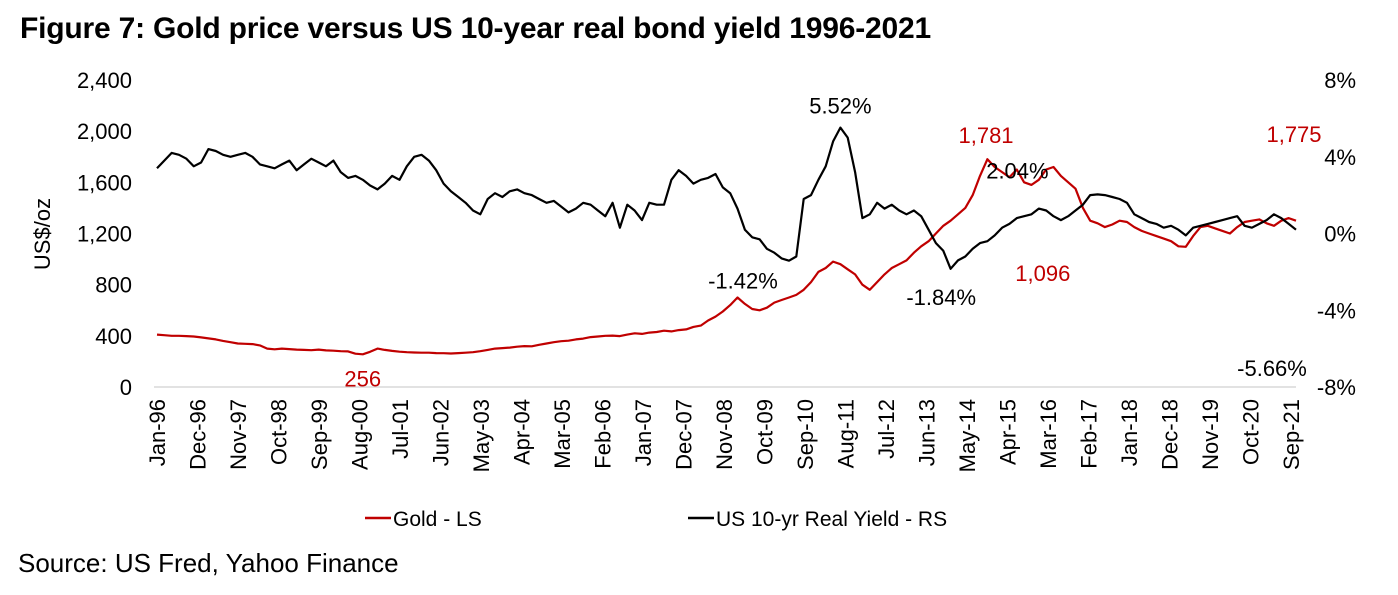  Describe the element at coordinates (805, 434) in the screenshot. I see `x-tick-label: Sep-10` at that location.